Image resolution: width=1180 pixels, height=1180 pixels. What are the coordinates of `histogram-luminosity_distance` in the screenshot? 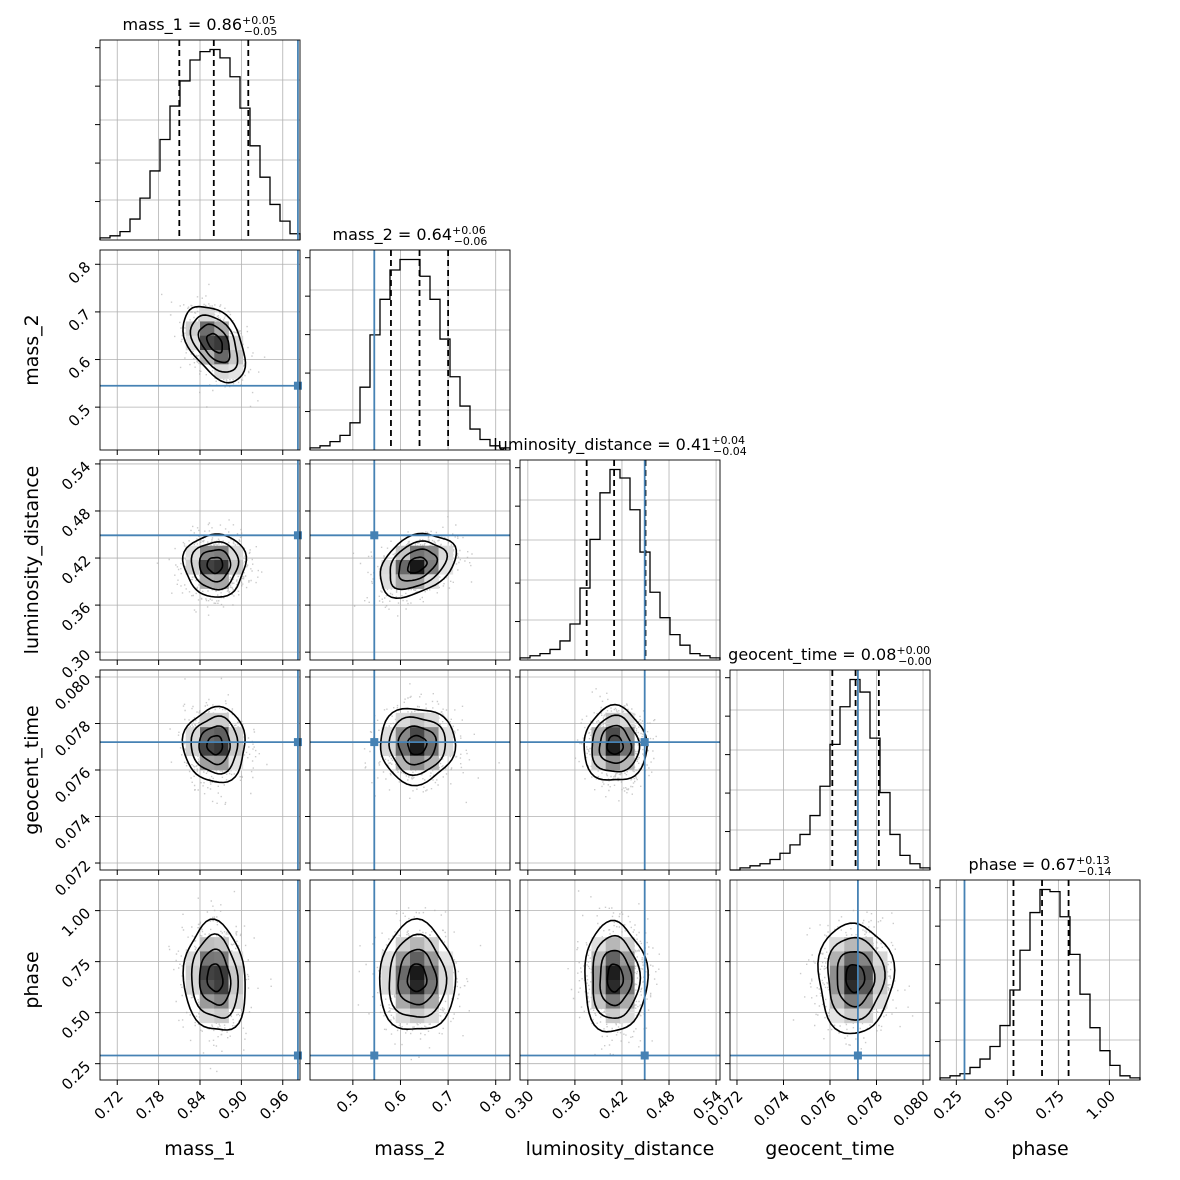 It's located at (620, 564).